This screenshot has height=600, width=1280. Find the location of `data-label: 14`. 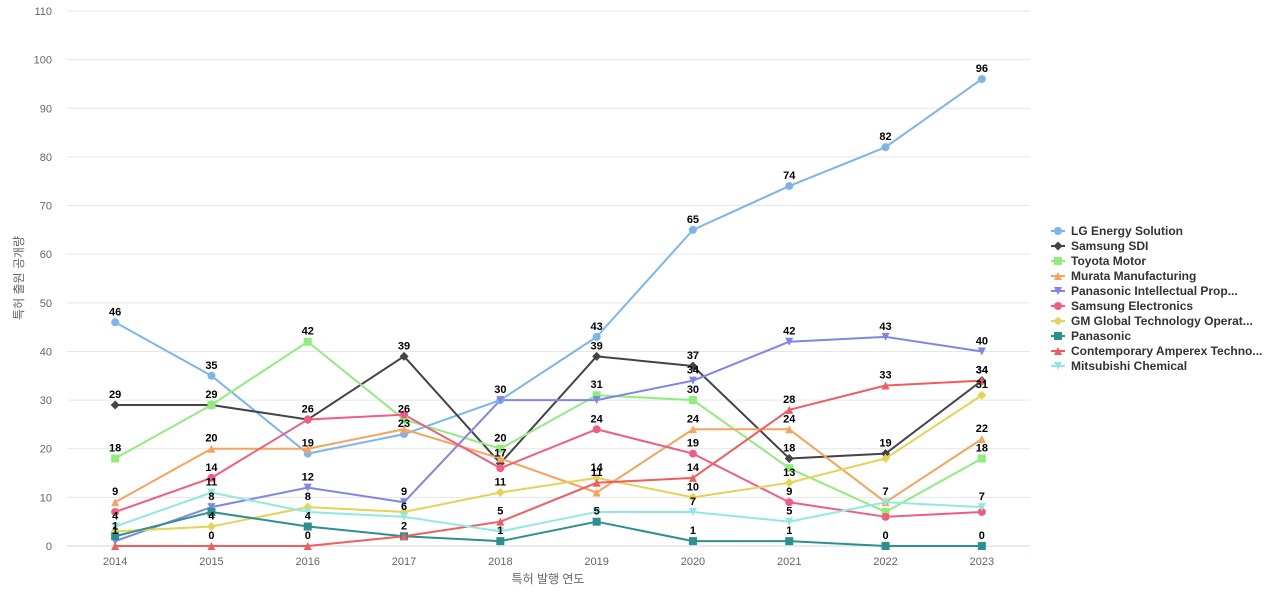

data-label: 14 is located at coordinates (693, 468).